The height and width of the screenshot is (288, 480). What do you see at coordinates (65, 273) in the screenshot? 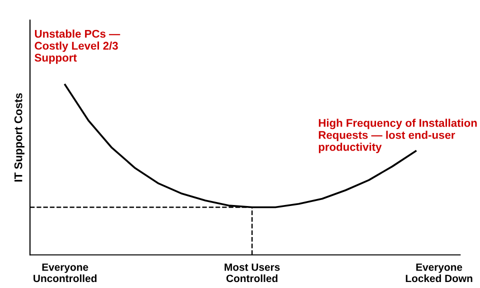
I see `x-tick-label: Everyone Uncontrolled` at bounding box center [65, 273].